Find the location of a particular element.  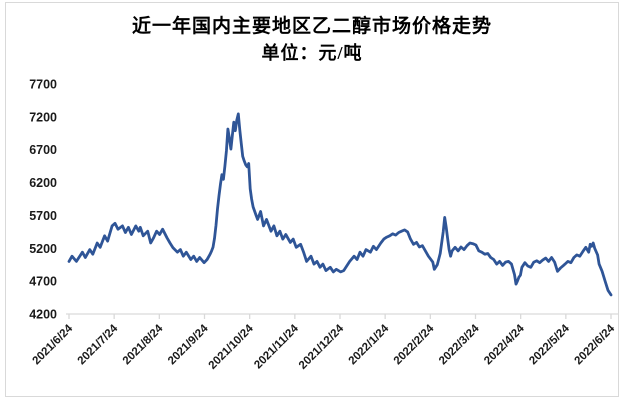

x-tick-label-group: 2022/5/24 is located at coordinates (549, 344).